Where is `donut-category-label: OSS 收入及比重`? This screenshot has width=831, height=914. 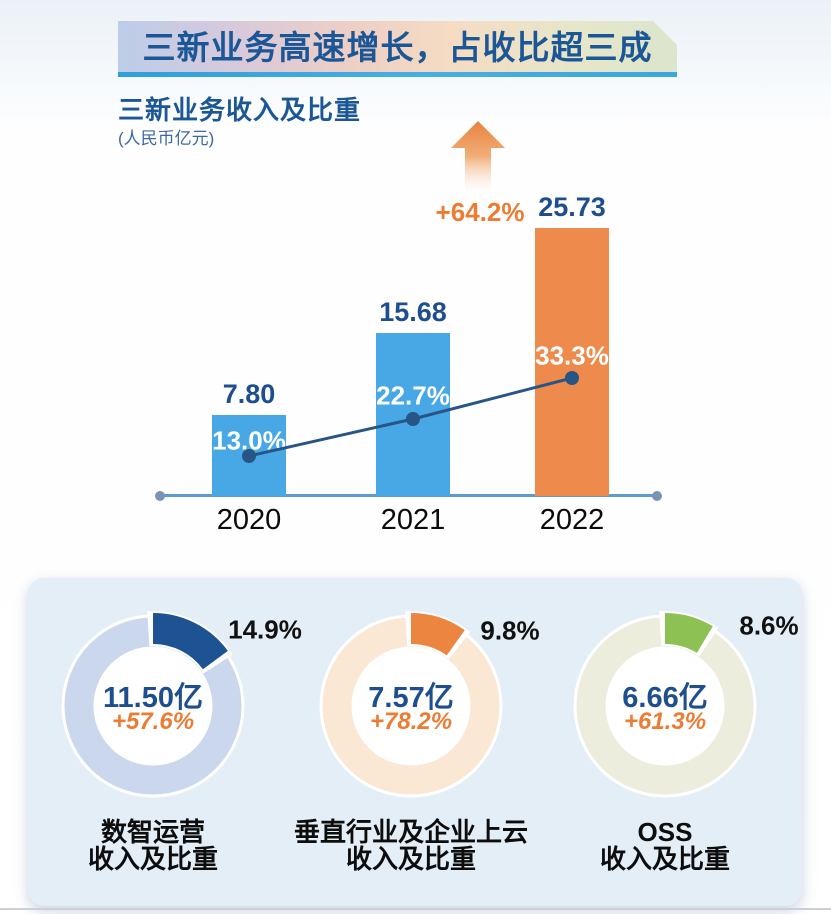 donut-category-label: OSS 收入及比重 is located at coordinates (665, 846).